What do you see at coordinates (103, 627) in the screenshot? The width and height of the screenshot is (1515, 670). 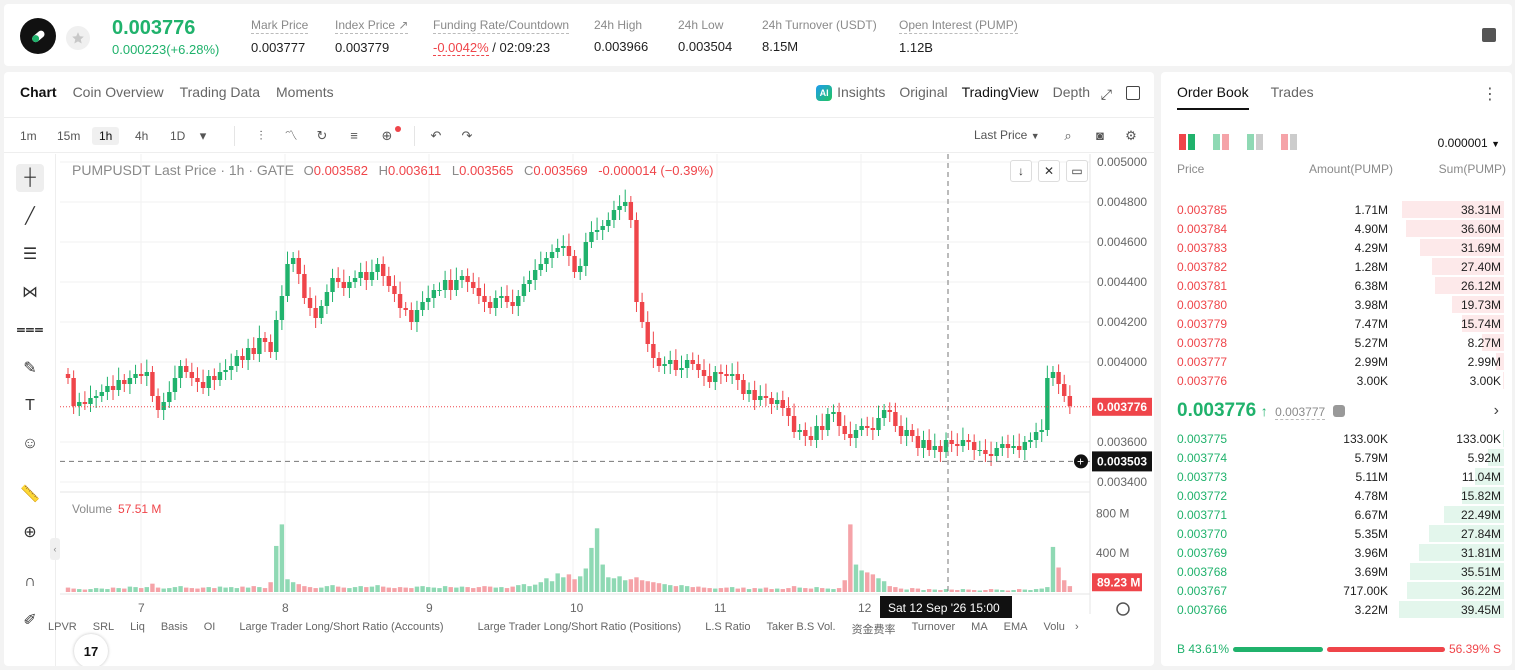 I see `indicator-srl: SRL` at bounding box center [103, 627].